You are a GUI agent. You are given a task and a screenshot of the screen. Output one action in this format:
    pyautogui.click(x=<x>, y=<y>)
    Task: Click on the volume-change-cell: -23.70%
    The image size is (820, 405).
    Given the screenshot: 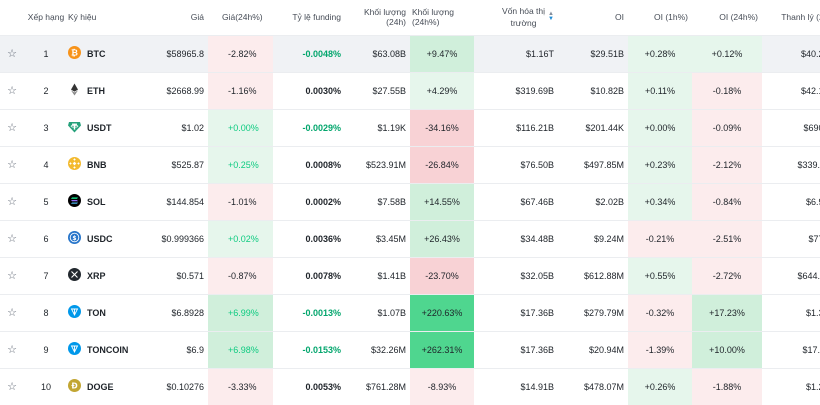 What is the action you would take?
    pyautogui.click(x=442, y=275)
    